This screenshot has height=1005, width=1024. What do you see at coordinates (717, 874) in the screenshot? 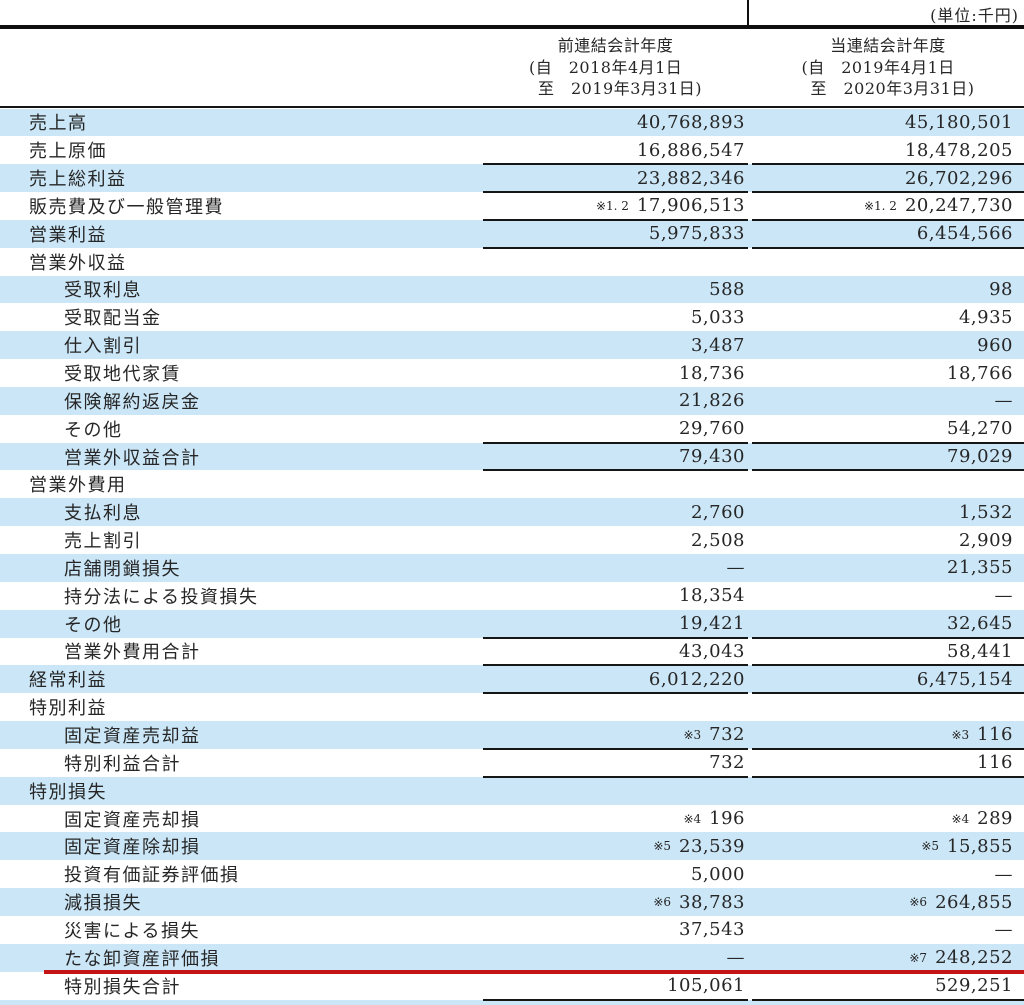
I see `previous-period-value: 5,000` at bounding box center [717, 874].